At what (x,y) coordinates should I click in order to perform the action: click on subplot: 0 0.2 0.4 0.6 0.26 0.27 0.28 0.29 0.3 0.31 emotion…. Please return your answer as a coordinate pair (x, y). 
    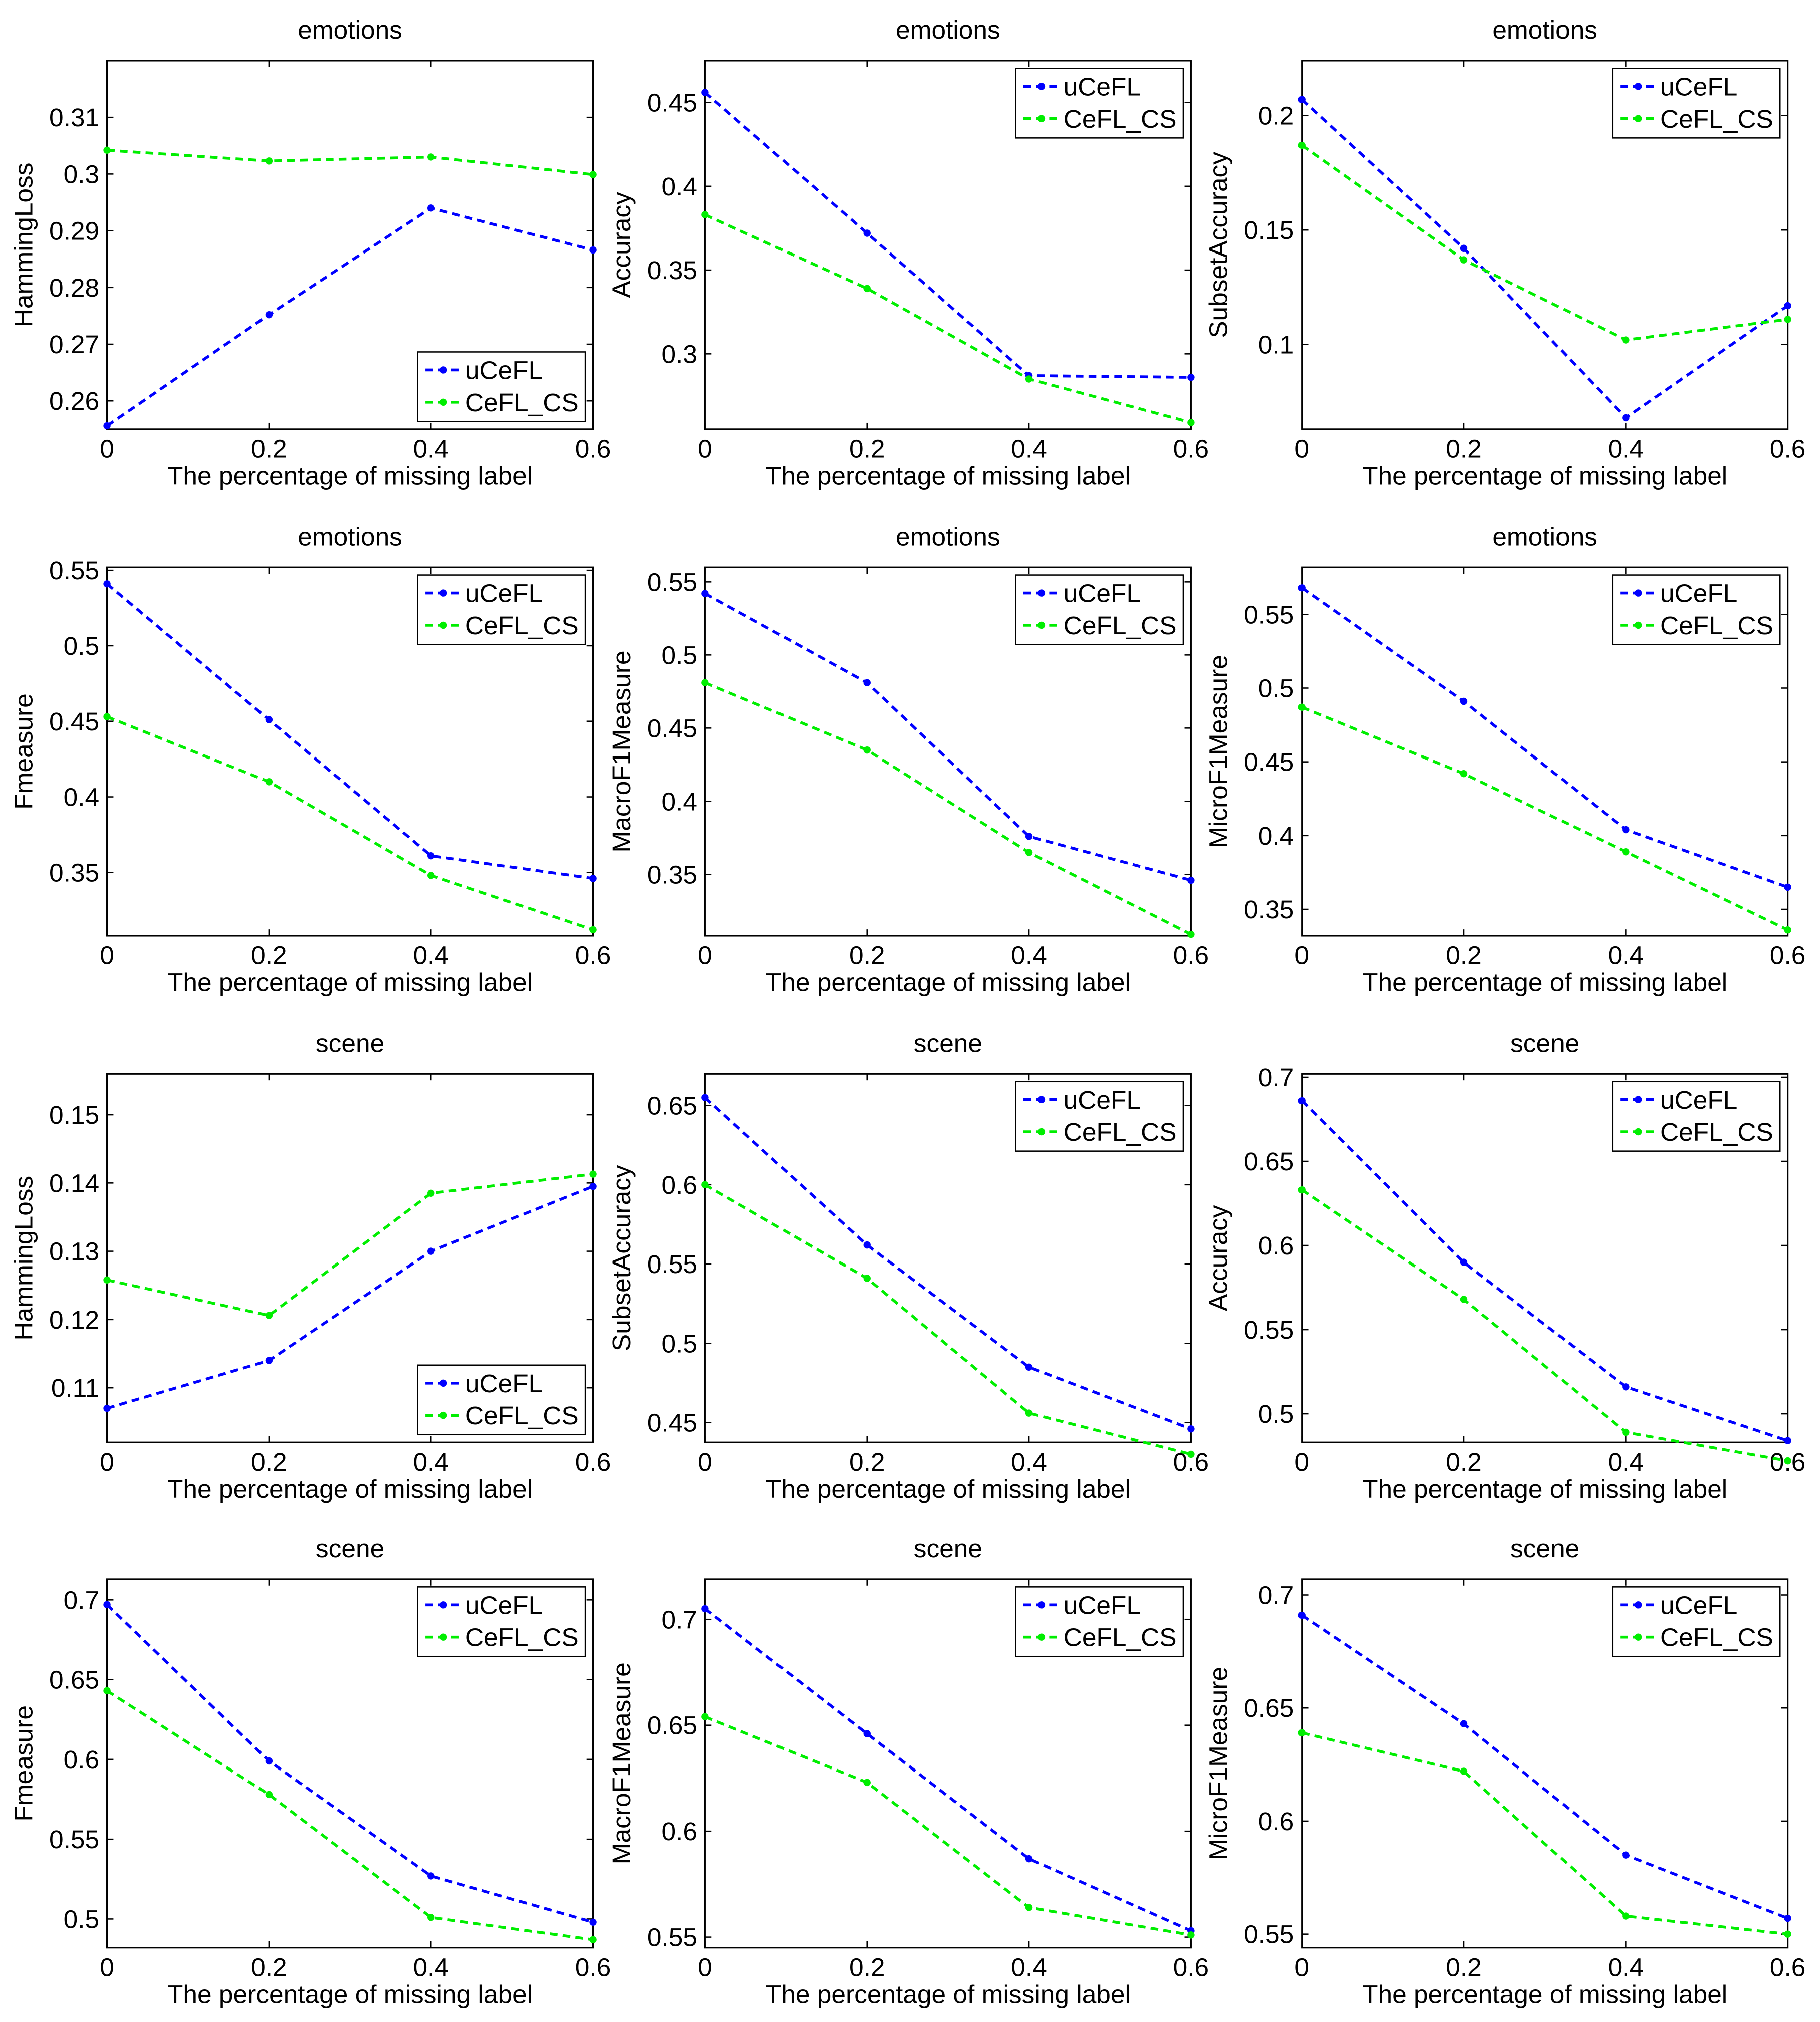
    Looking at the image, I should click on (310, 252).